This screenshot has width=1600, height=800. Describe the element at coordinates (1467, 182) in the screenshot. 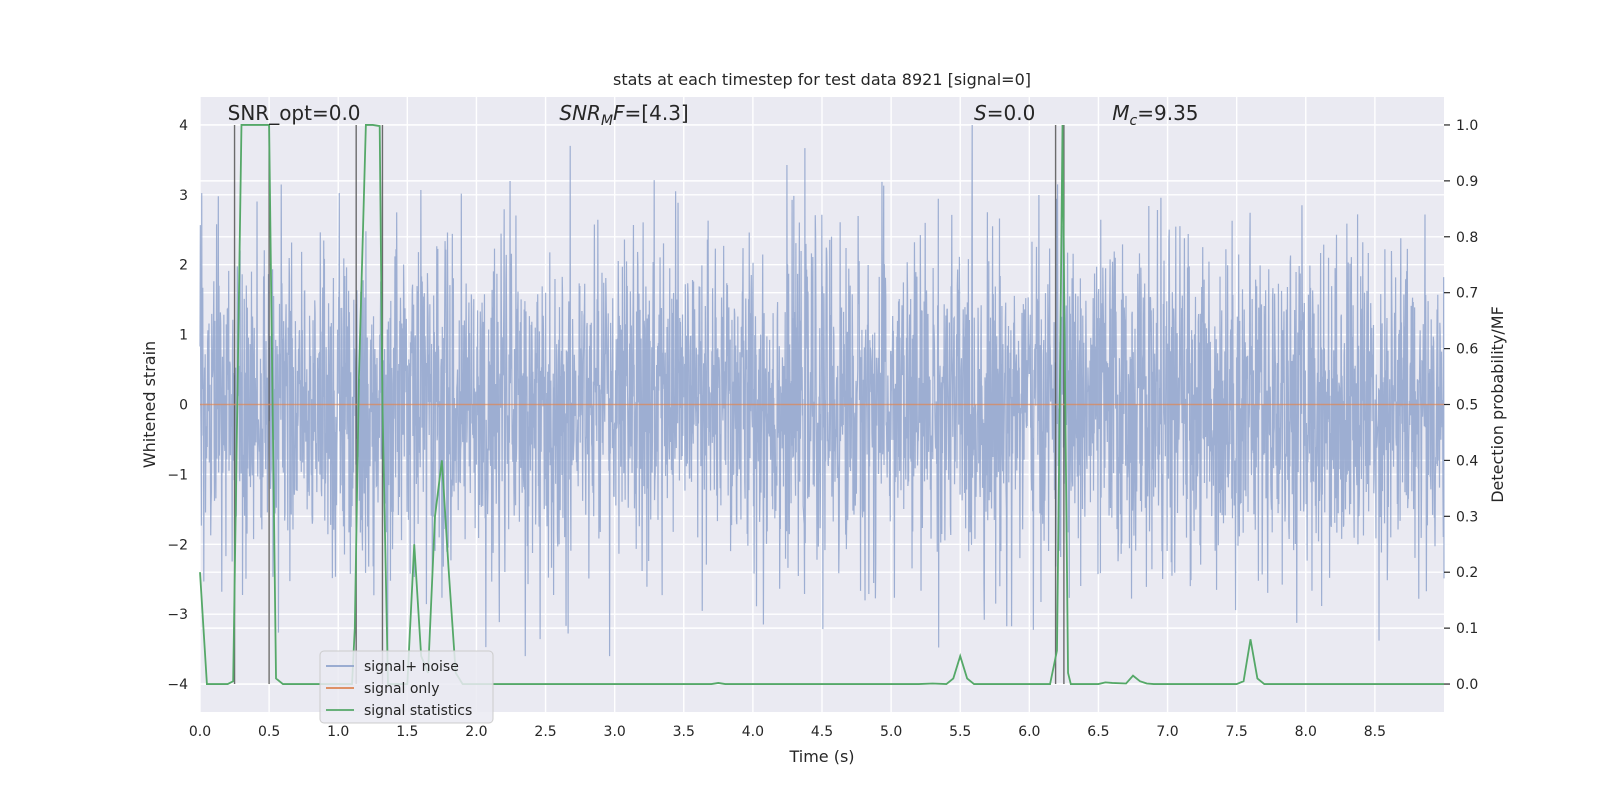

I see `y2-tick-label: 0.9` at that location.